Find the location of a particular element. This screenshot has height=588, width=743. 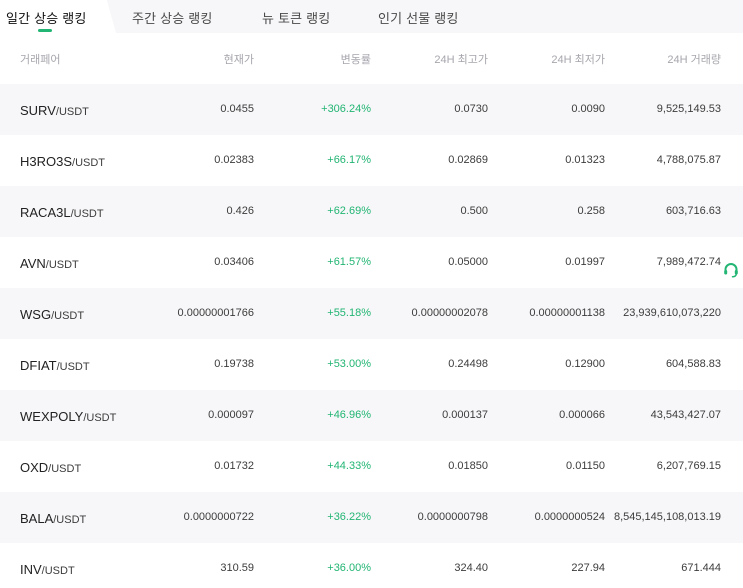

tab-bar-background is located at coordinates (371, 16).